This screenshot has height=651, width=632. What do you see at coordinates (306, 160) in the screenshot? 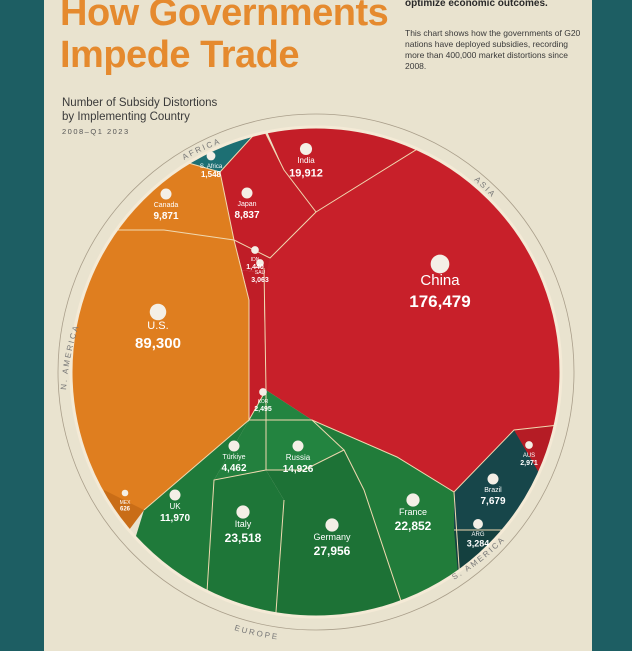
I see `country-name-india: India` at bounding box center [306, 160].